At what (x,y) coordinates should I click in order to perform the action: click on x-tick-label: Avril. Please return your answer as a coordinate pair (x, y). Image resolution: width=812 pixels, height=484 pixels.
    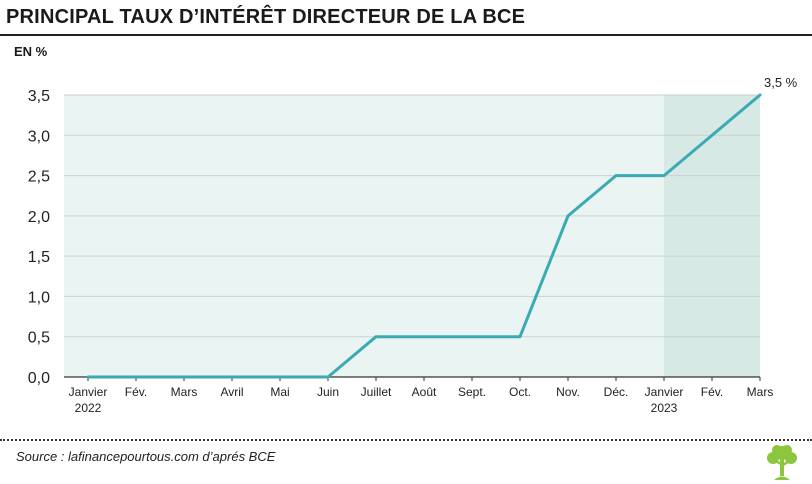
    Looking at the image, I should click on (231, 392).